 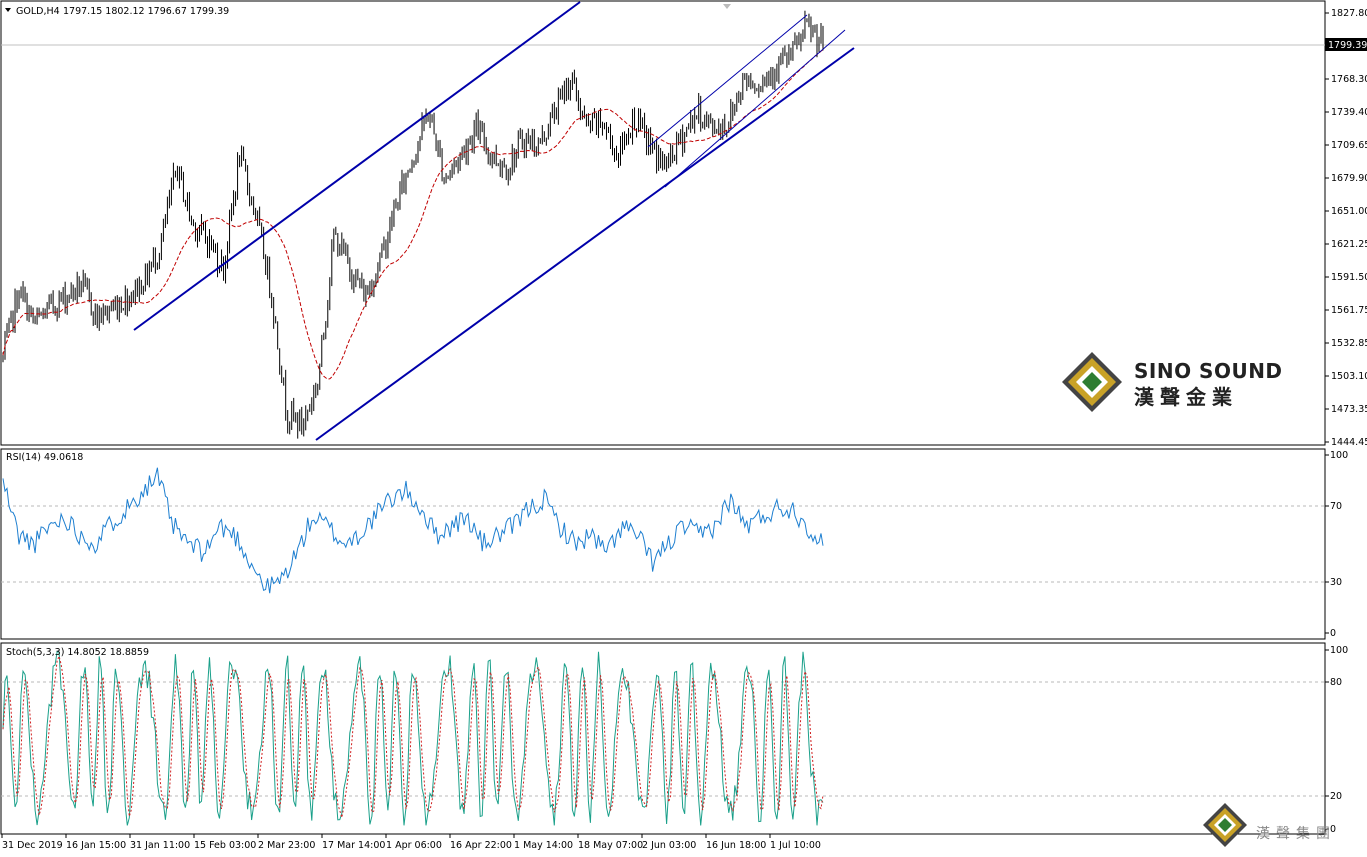 What do you see at coordinates (1349, 376) in the screenshot?
I see `main-y-tick-label: 1503.10` at bounding box center [1349, 376].